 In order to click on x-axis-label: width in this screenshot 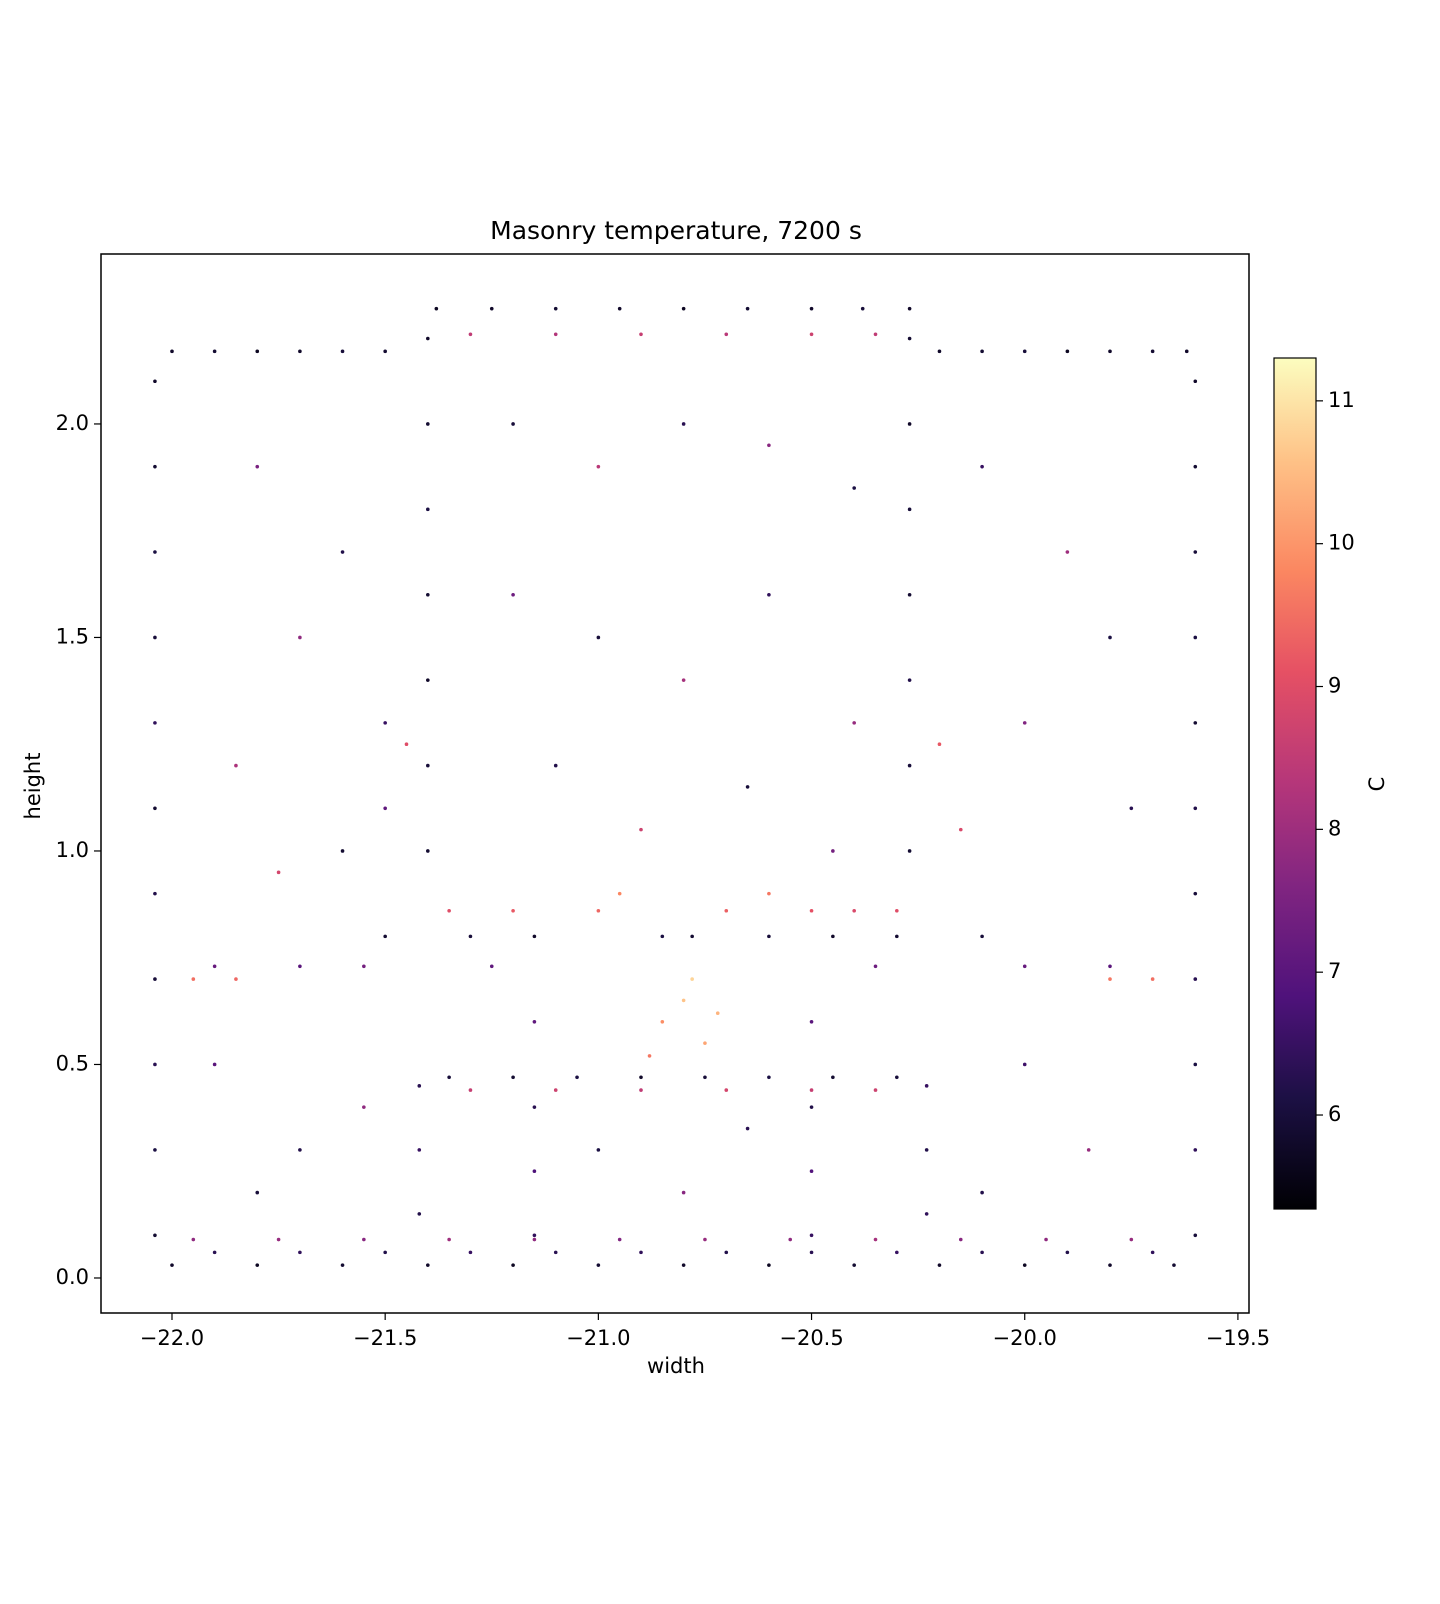, I will do `click(676, 1366)`.